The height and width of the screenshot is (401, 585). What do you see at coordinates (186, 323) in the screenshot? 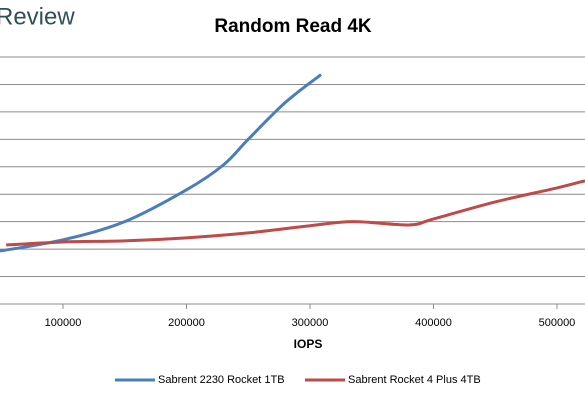
I see `x-tick-label: 200000` at bounding box center [186, 323].